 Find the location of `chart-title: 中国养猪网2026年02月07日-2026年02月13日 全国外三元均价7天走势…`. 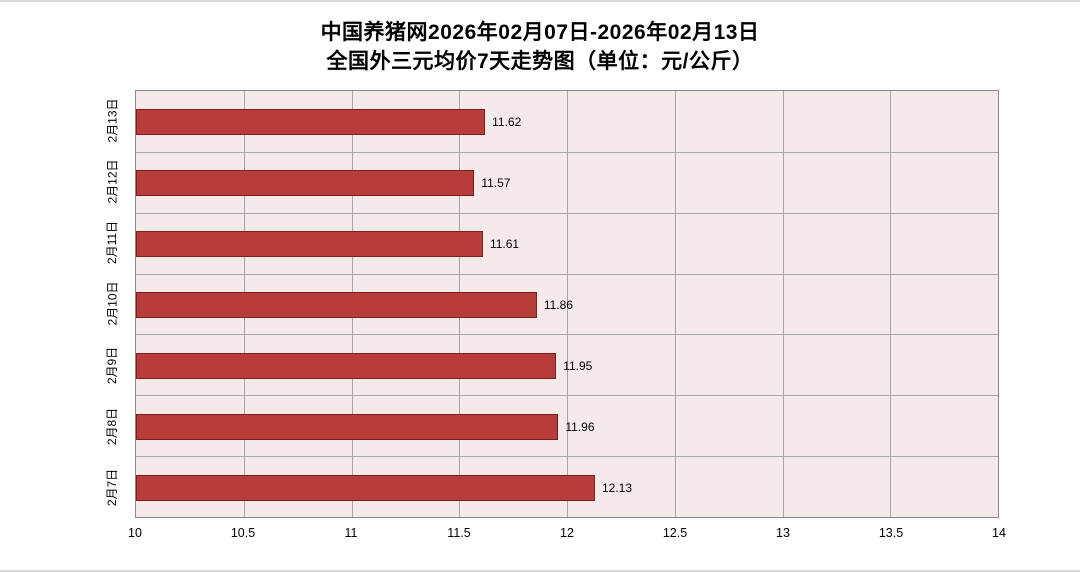

chart-title: 中国养猪网2026年02月07日-2026年02月13日 全国外三元均价7天走势… is located at coordinates (540, 47).